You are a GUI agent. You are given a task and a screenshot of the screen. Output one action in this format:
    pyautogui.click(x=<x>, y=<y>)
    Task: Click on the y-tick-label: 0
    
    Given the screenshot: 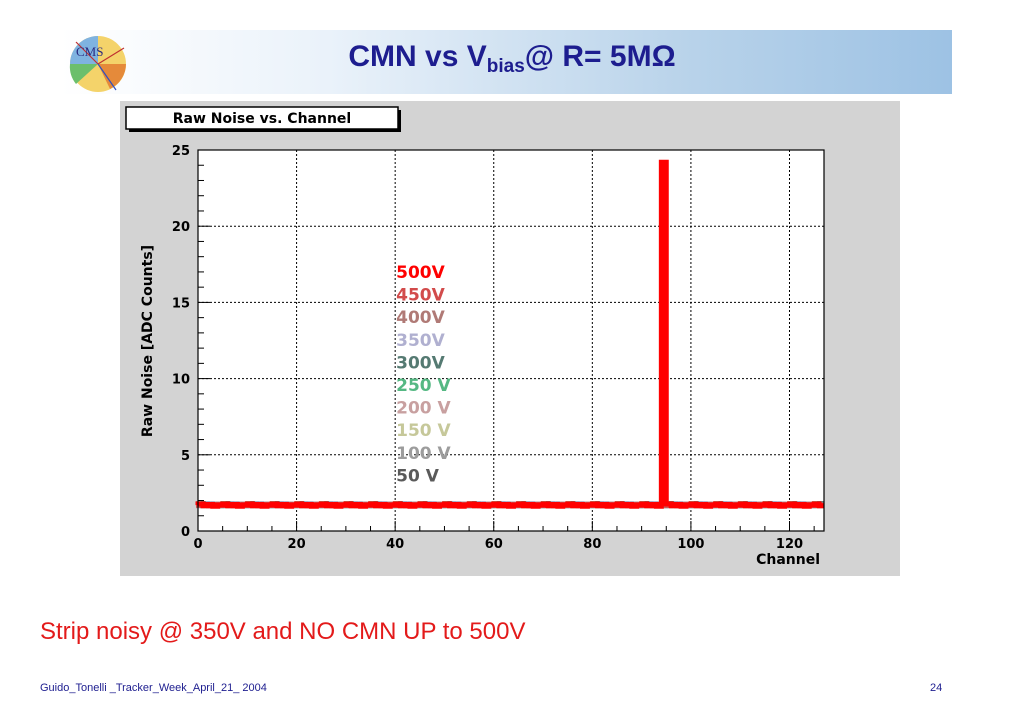 What is the action you would take?
    pyautogui.click(x=185, y=532)
    